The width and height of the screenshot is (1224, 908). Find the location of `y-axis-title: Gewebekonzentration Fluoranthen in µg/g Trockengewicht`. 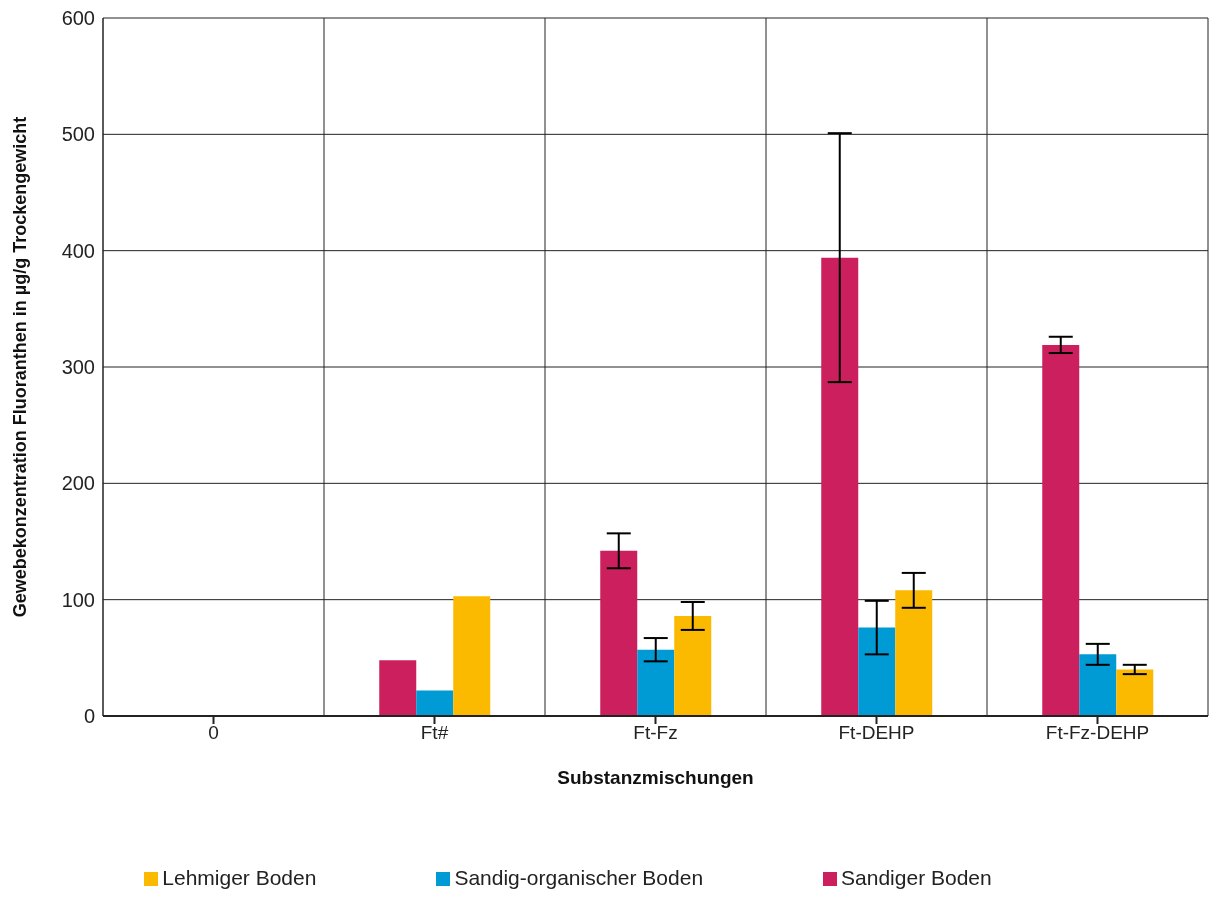

y-axis-title: Gewebekonzentration Fluoranthen in µg/g Trockengewicht is located at coordinates (20, 367).